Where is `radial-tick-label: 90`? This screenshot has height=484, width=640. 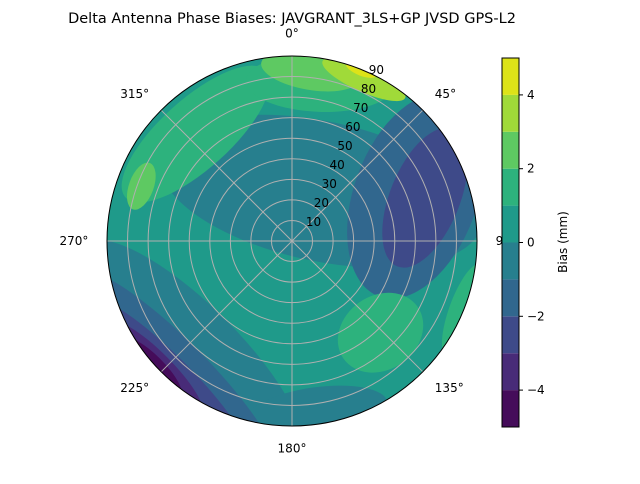
radial-tick-label: 90 is located at coordinates (376, 70).